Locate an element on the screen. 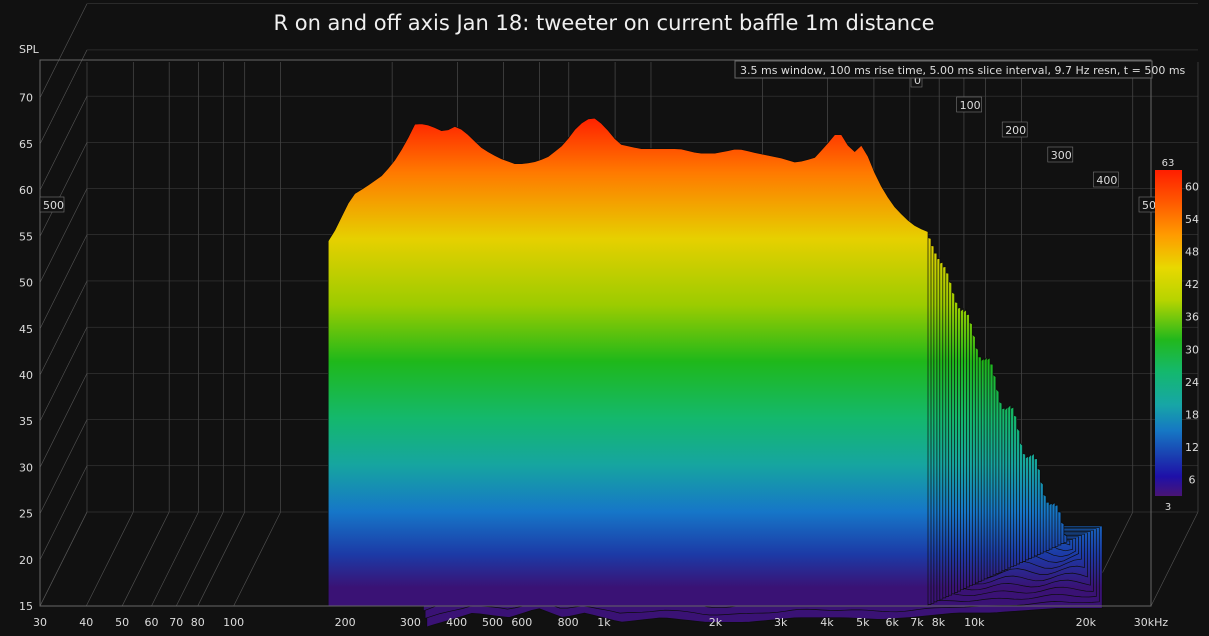  y-tick-label: 50 is located at coordinates (26, 283).